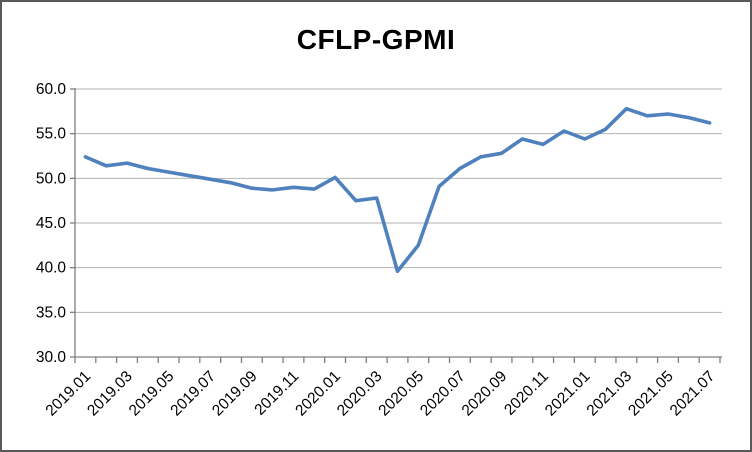  I want to click on y-axis-tick-label: 60.0, so click(51, 89).